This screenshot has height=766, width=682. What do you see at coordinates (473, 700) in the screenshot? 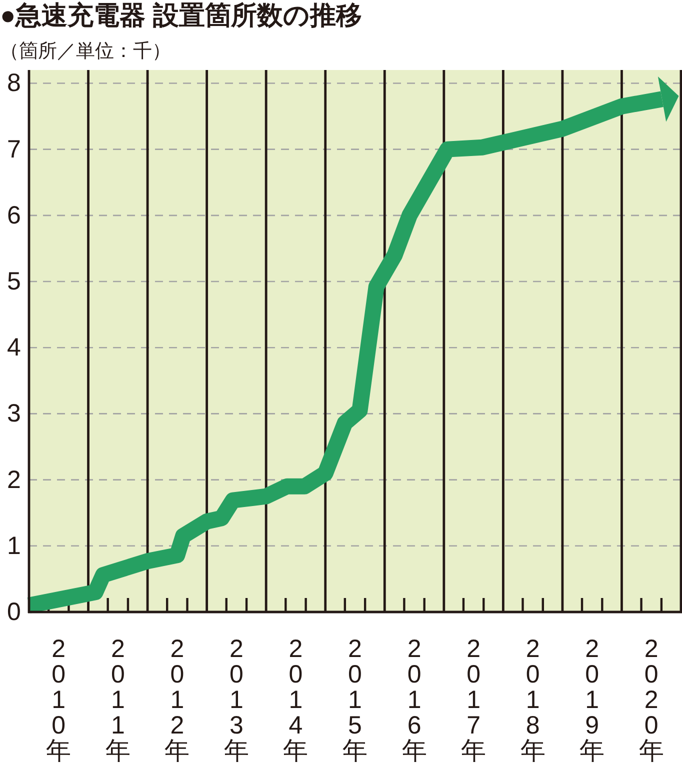
I see `x-tick-label: 2017年` at bounding box center [473, 700].